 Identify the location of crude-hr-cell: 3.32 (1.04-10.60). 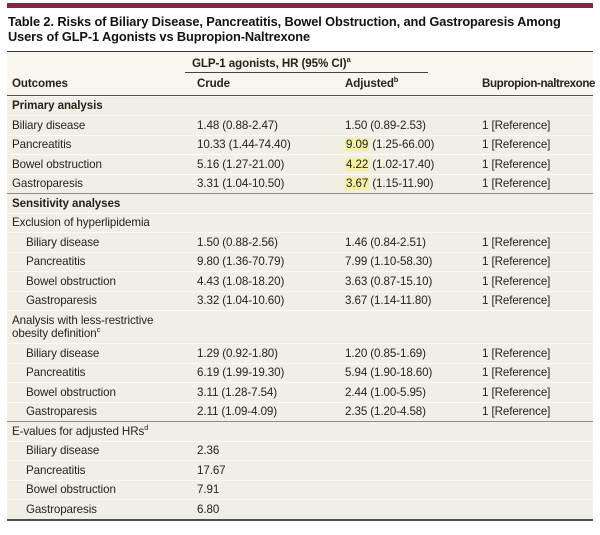
(241, 300).